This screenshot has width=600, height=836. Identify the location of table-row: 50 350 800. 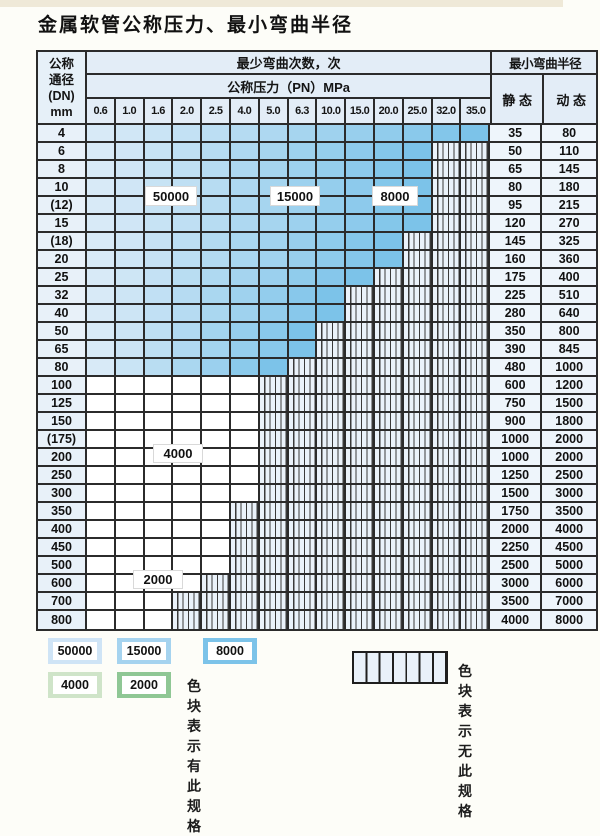
(317, 332).